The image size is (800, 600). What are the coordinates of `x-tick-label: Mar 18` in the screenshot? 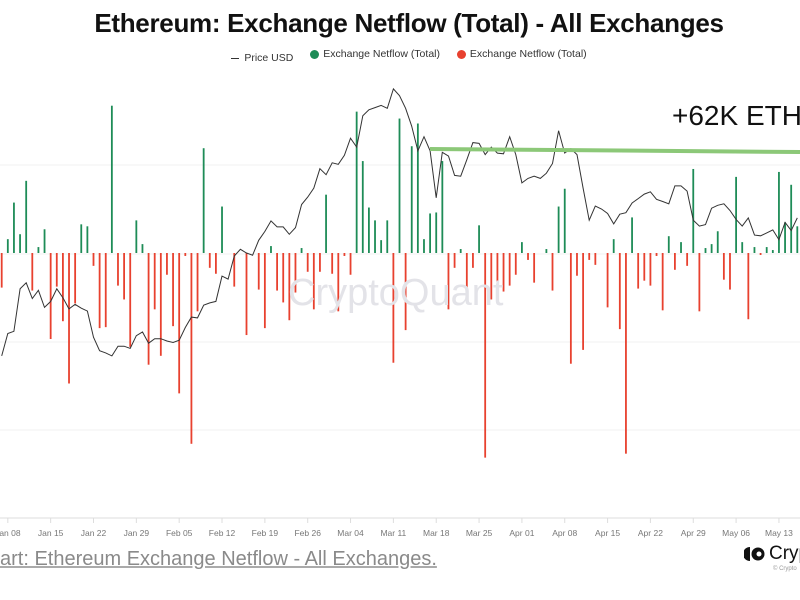 It's located at (436, 533).